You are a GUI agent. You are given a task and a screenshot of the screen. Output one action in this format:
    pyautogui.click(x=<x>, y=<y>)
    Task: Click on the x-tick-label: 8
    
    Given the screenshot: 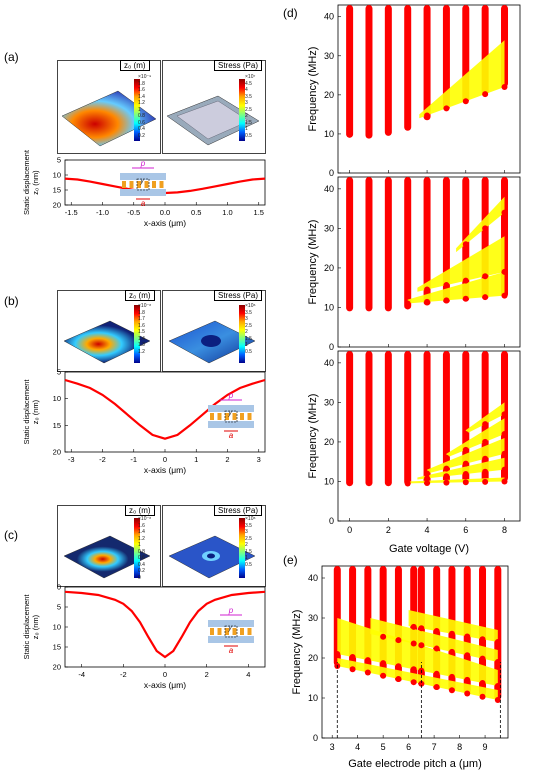 What is the action you would take?
    pyautogui.click(x=504, y=530)
    